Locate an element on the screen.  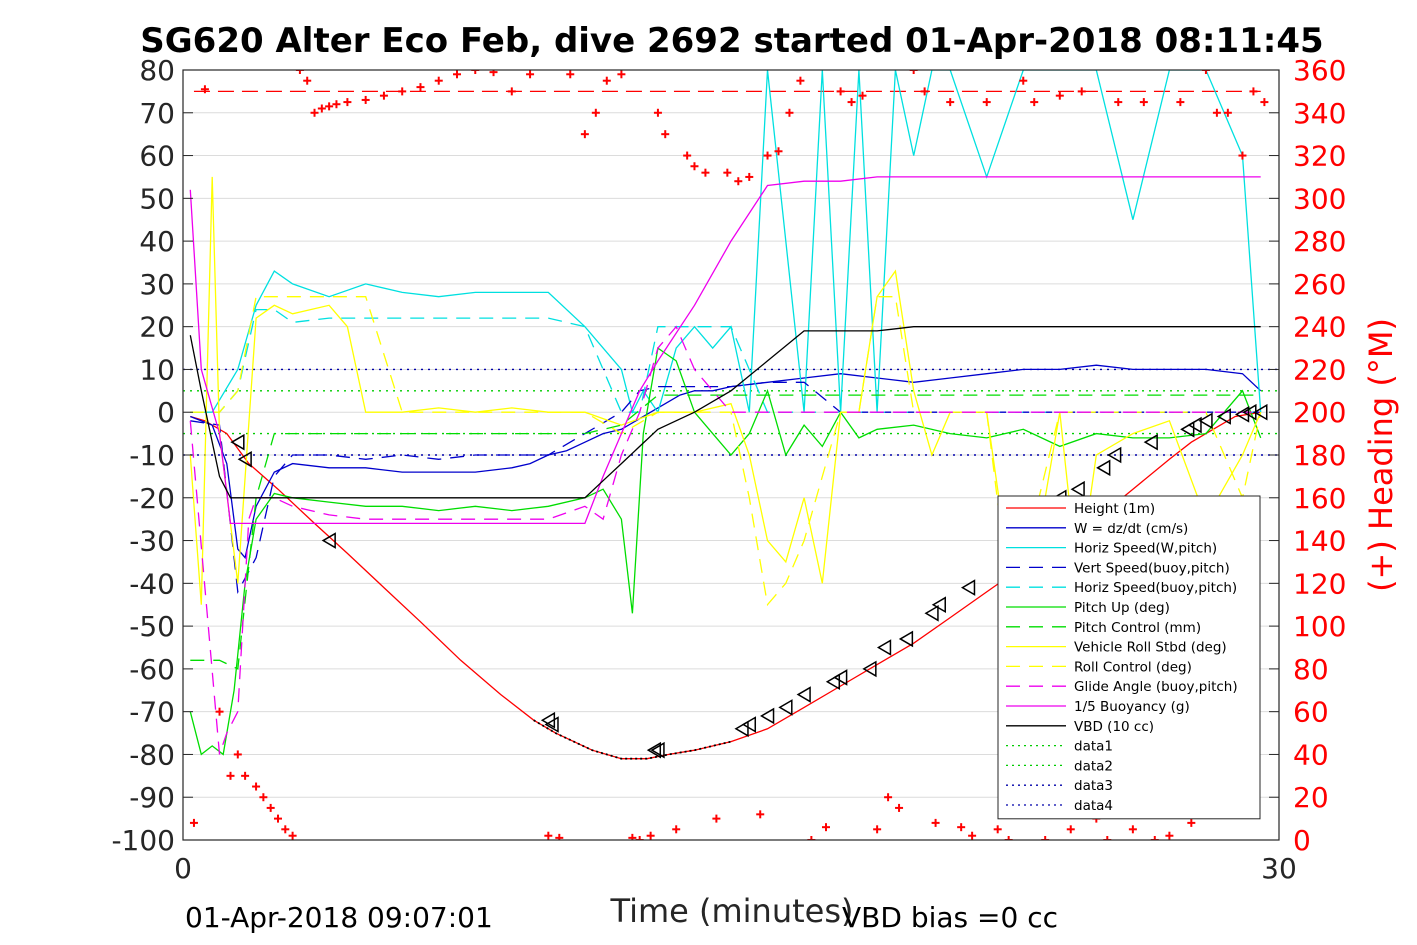
legend-label: W = dz/dt (cm/s) is located at coordinates (1131, 529).